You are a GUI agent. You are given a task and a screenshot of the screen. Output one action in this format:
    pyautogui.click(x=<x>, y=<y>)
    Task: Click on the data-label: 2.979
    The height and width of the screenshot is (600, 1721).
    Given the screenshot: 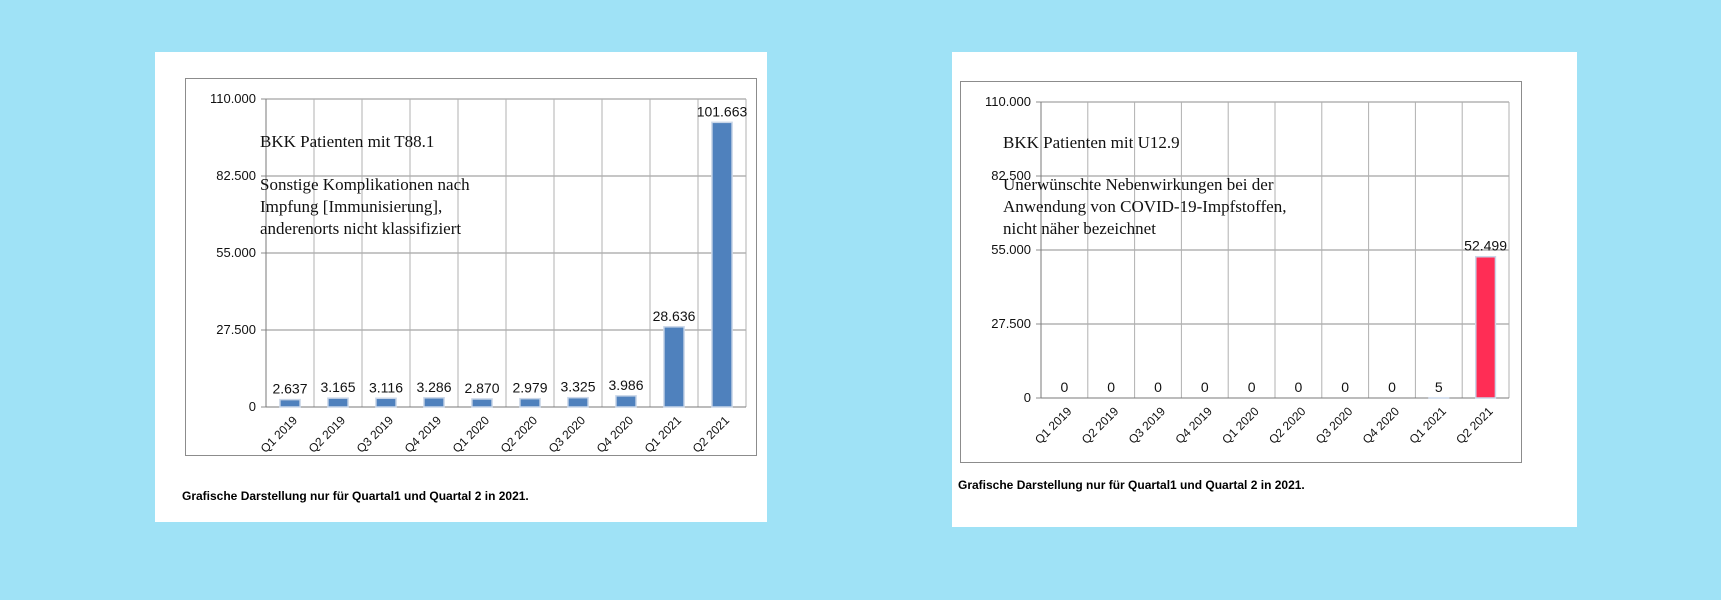 What is the action you would take?
    pyautogui.click(x=529, y=388)
    